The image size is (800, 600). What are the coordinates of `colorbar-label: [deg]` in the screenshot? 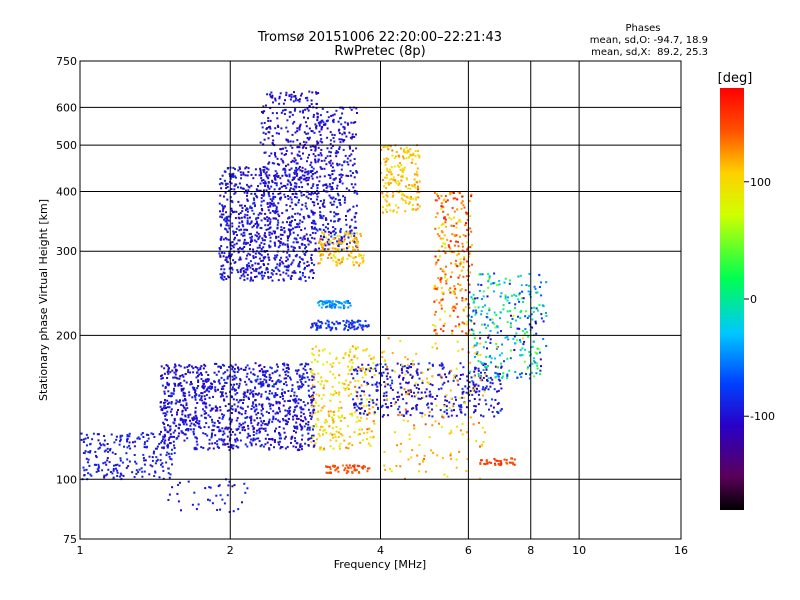 It's located at (735, 78).